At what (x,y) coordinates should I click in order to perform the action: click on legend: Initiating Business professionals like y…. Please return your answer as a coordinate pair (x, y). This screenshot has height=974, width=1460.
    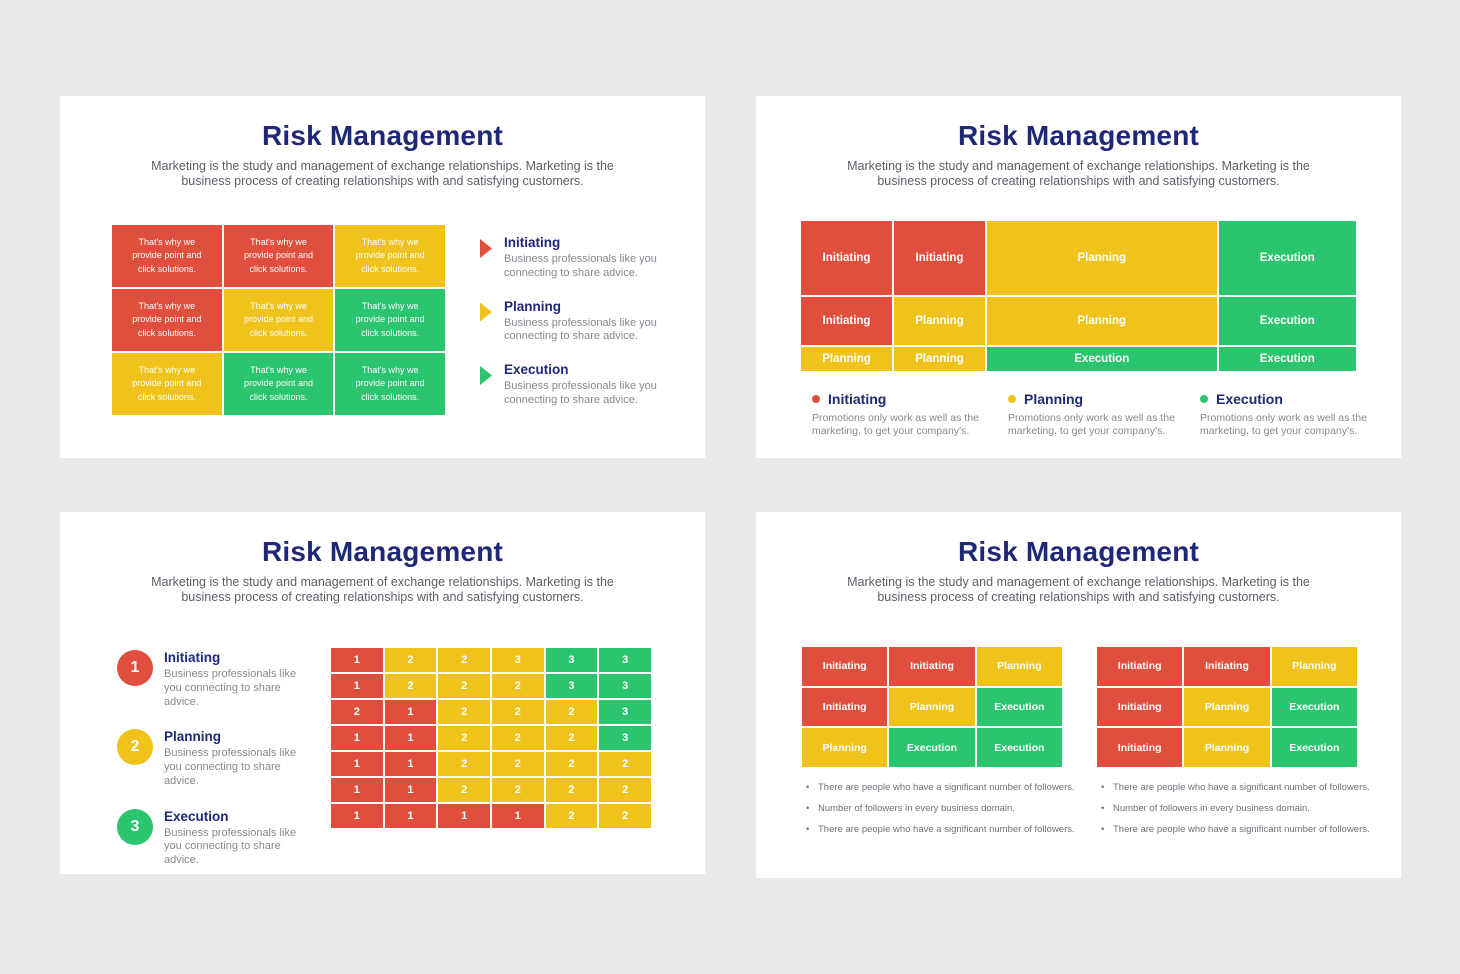
    Looking at the image, I should click on (578, 321).